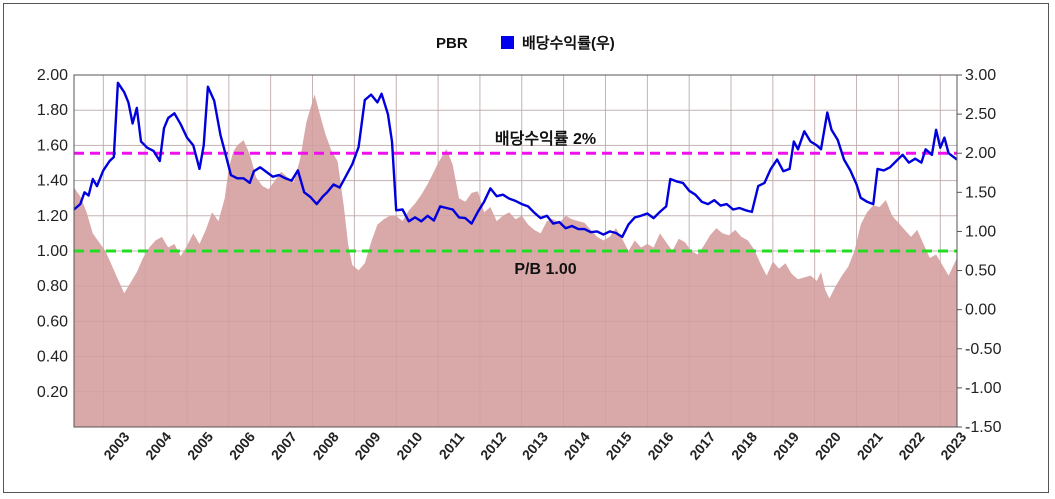 The height and width of the screenshot is (499, 1055). What do you see at coordinates (452, 43) in the screenshot?
I see `legend-label-pbr: PBR` at bounding box center [452, 43].